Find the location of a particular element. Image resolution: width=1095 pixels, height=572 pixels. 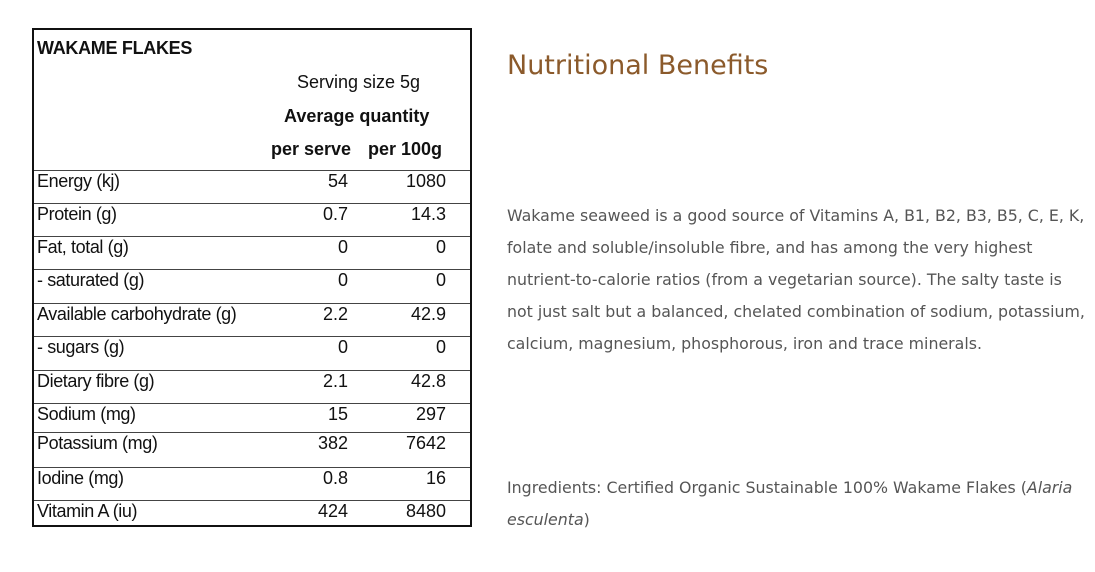

per-100g-value: 8480 is located at coordinates (425, 511).